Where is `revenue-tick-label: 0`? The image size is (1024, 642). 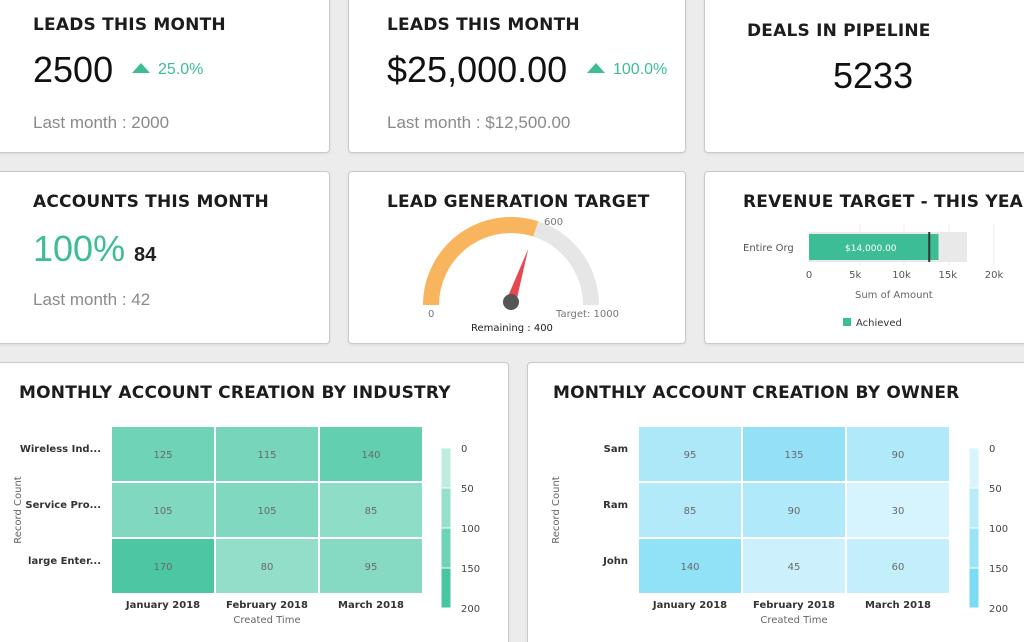
revenue-tick-label: 0 is located at coordinates (809, 275).